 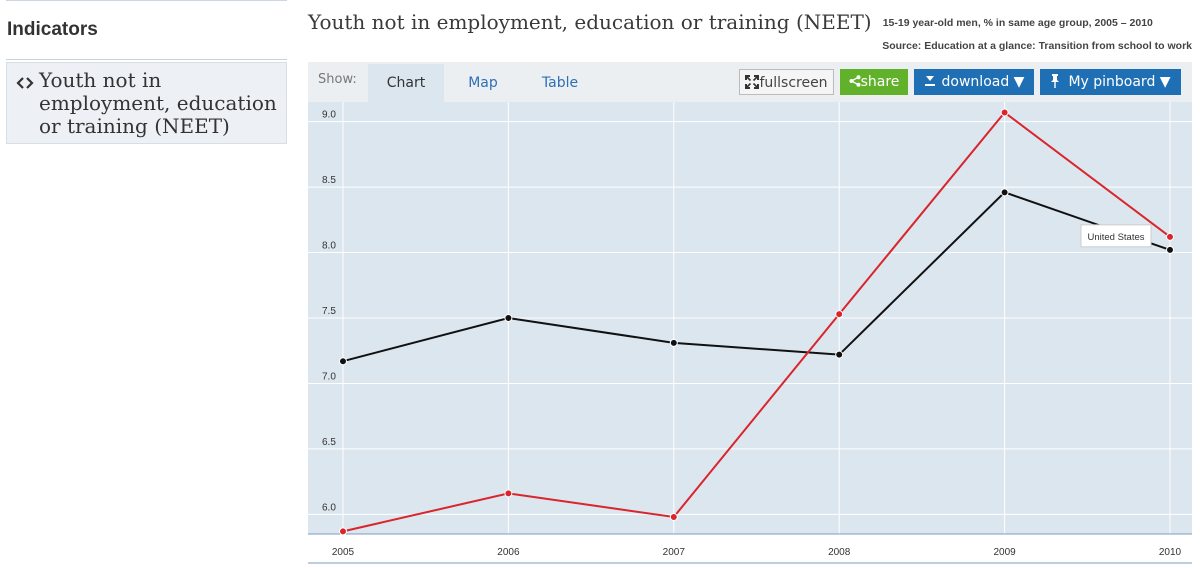 I want to click on expand-icon, so click(x=752, y=82).